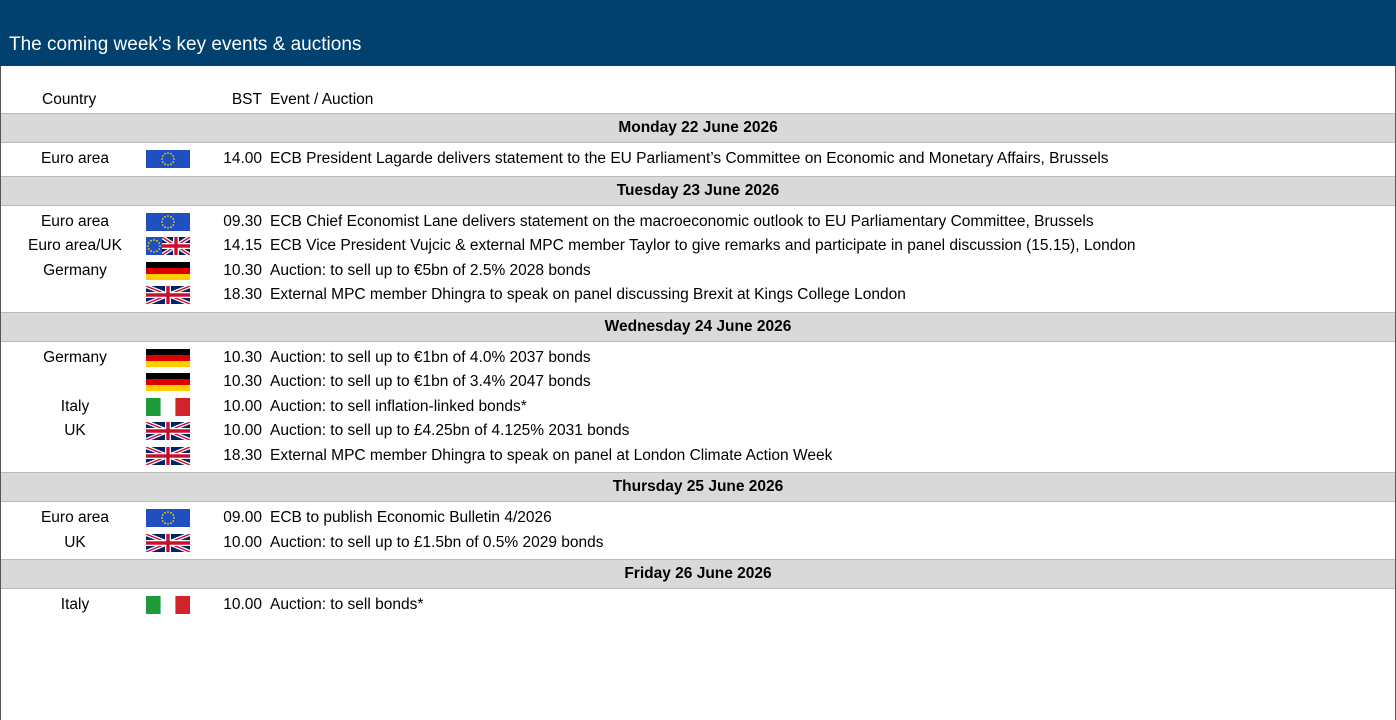 Image resolution: width=1396 pixels, height=720 pixels. What do you see at coordinates (698, 33) in the screenshot?
I see `title-band` at bounding box center [698, 33].